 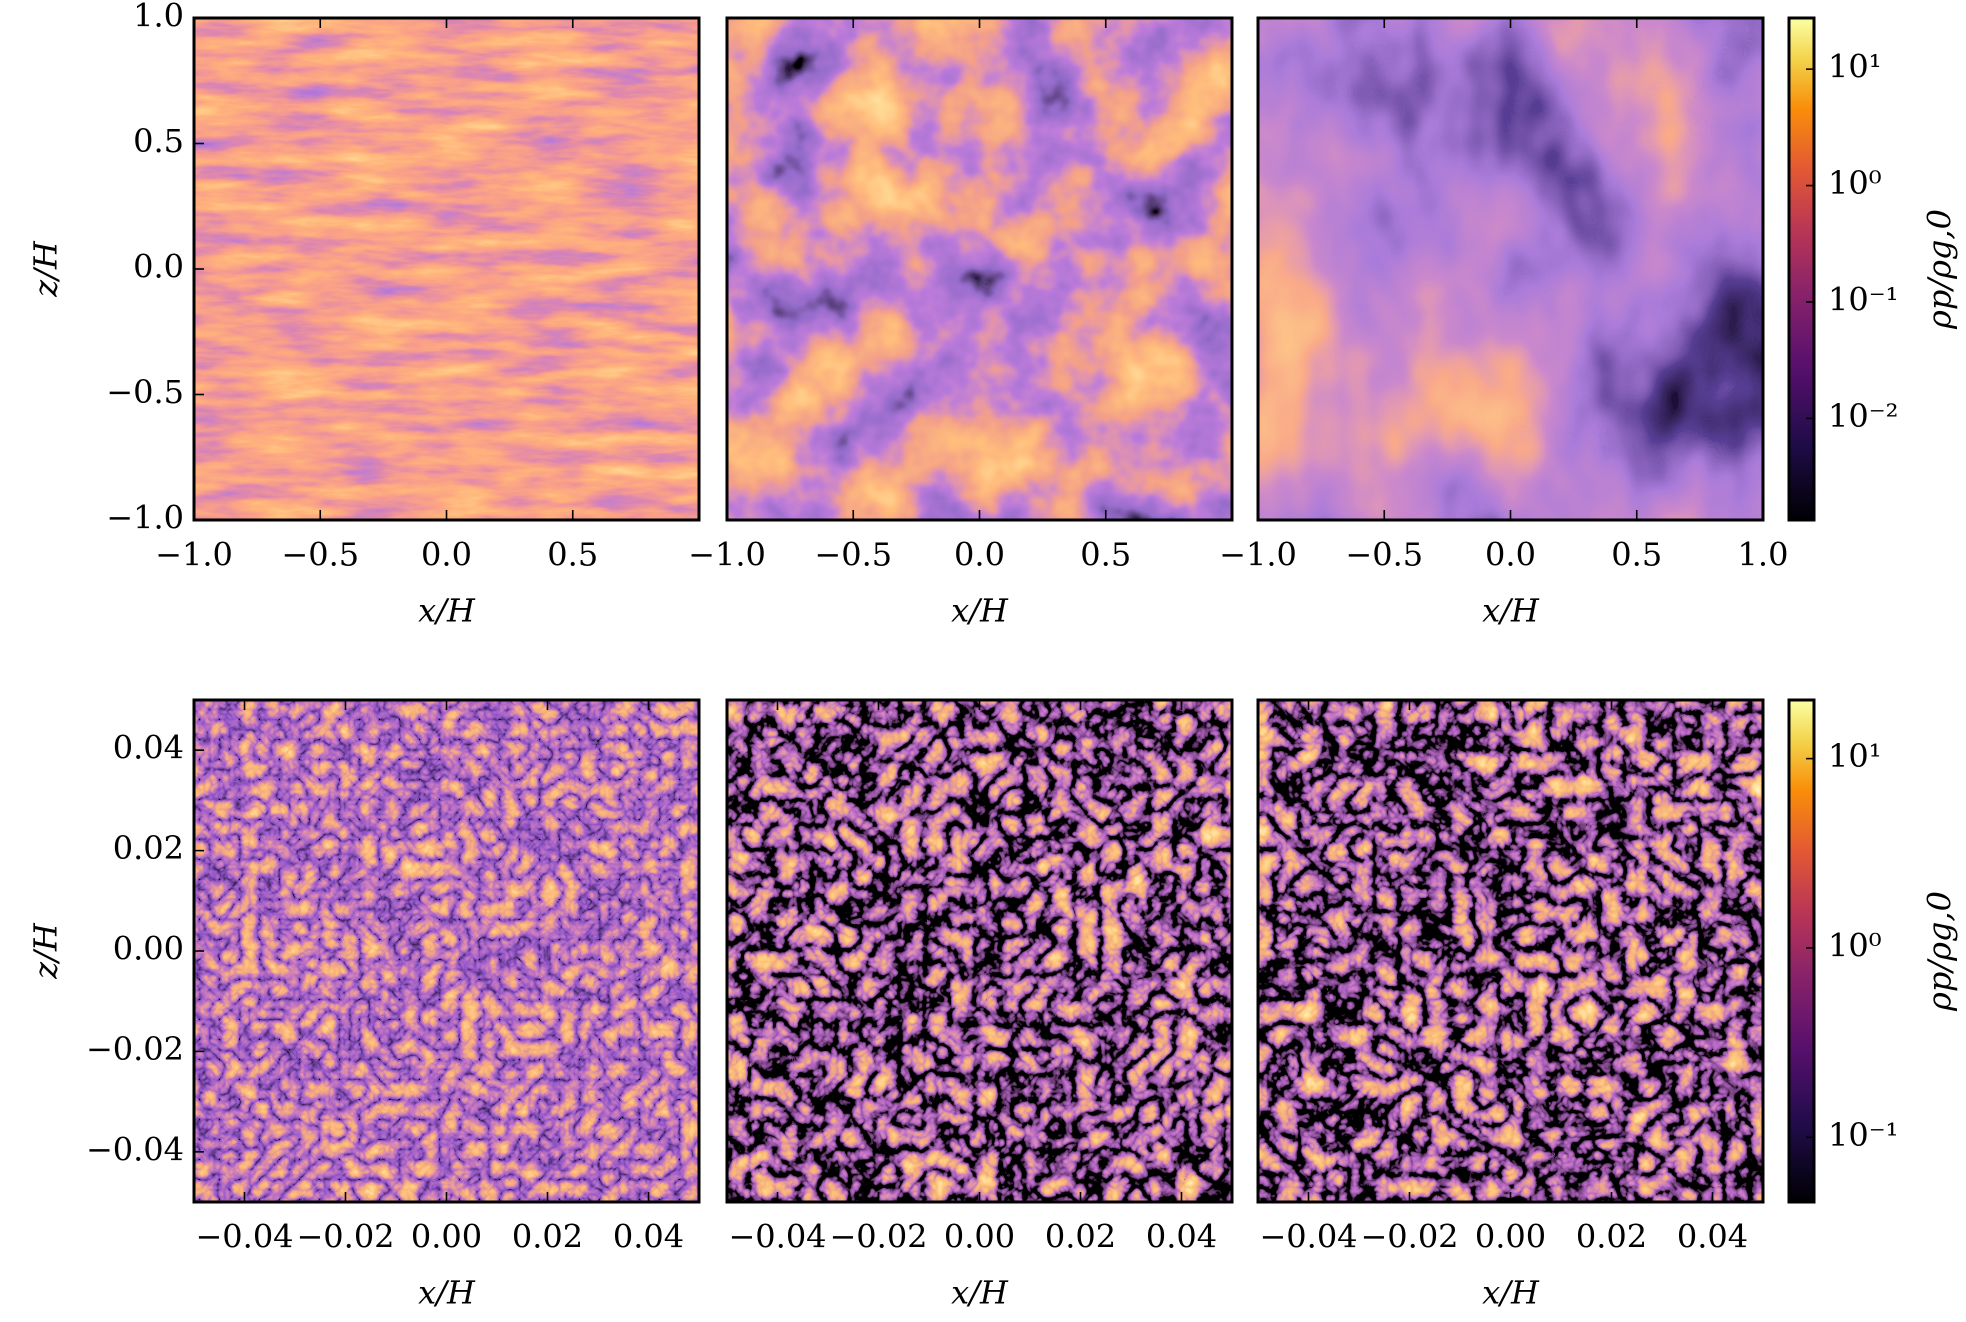 What do you see at coordinates (135, 1149) in the screenshot?
I see `y-tick-label: −0.04` at bounding box center [135, 1149].